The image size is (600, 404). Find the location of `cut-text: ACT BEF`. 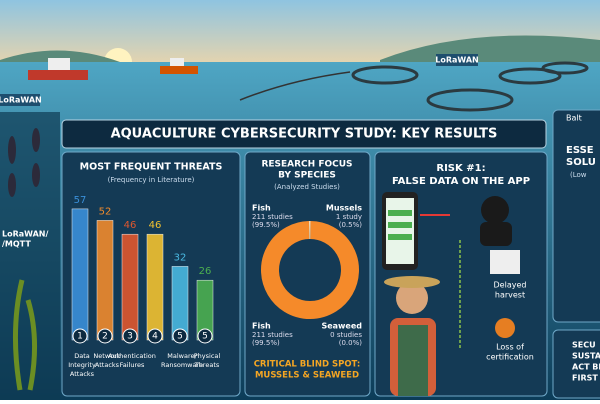

cut-text: ACT BEF is located at coordinates (586, 367).